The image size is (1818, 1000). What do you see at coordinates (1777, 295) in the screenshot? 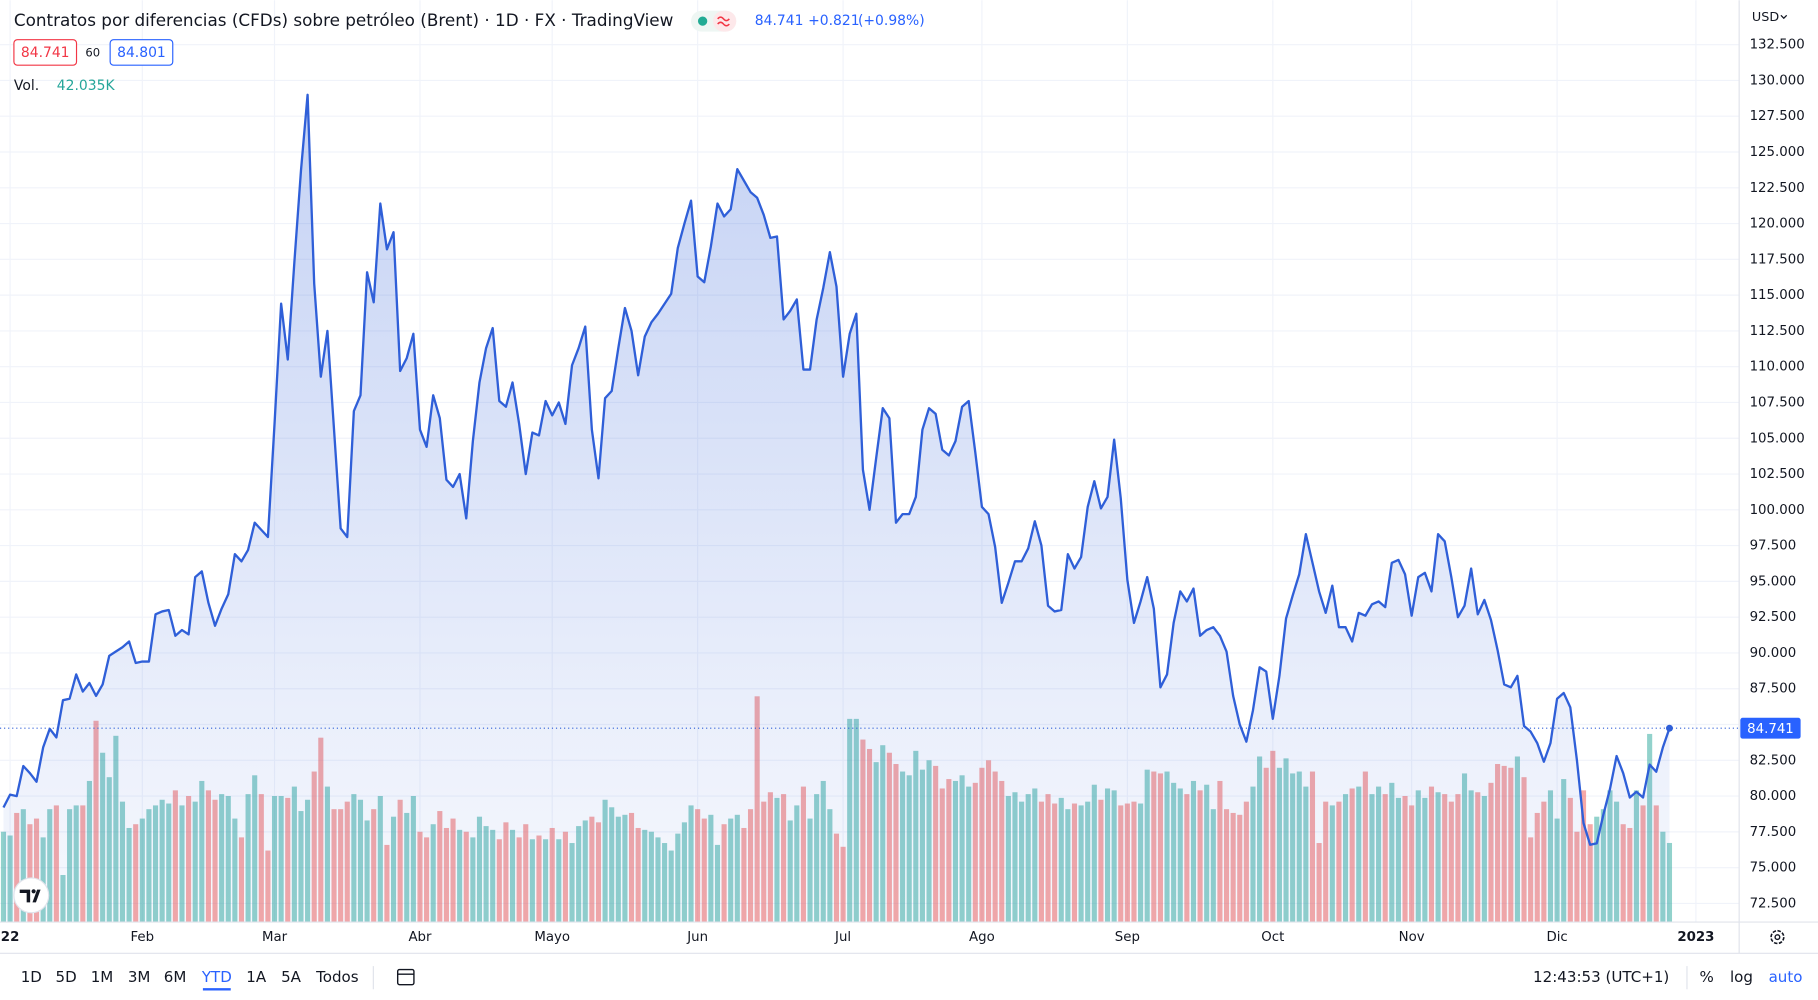
I see `y-tick-label: 115.000` at bounding box center [1777, 295].